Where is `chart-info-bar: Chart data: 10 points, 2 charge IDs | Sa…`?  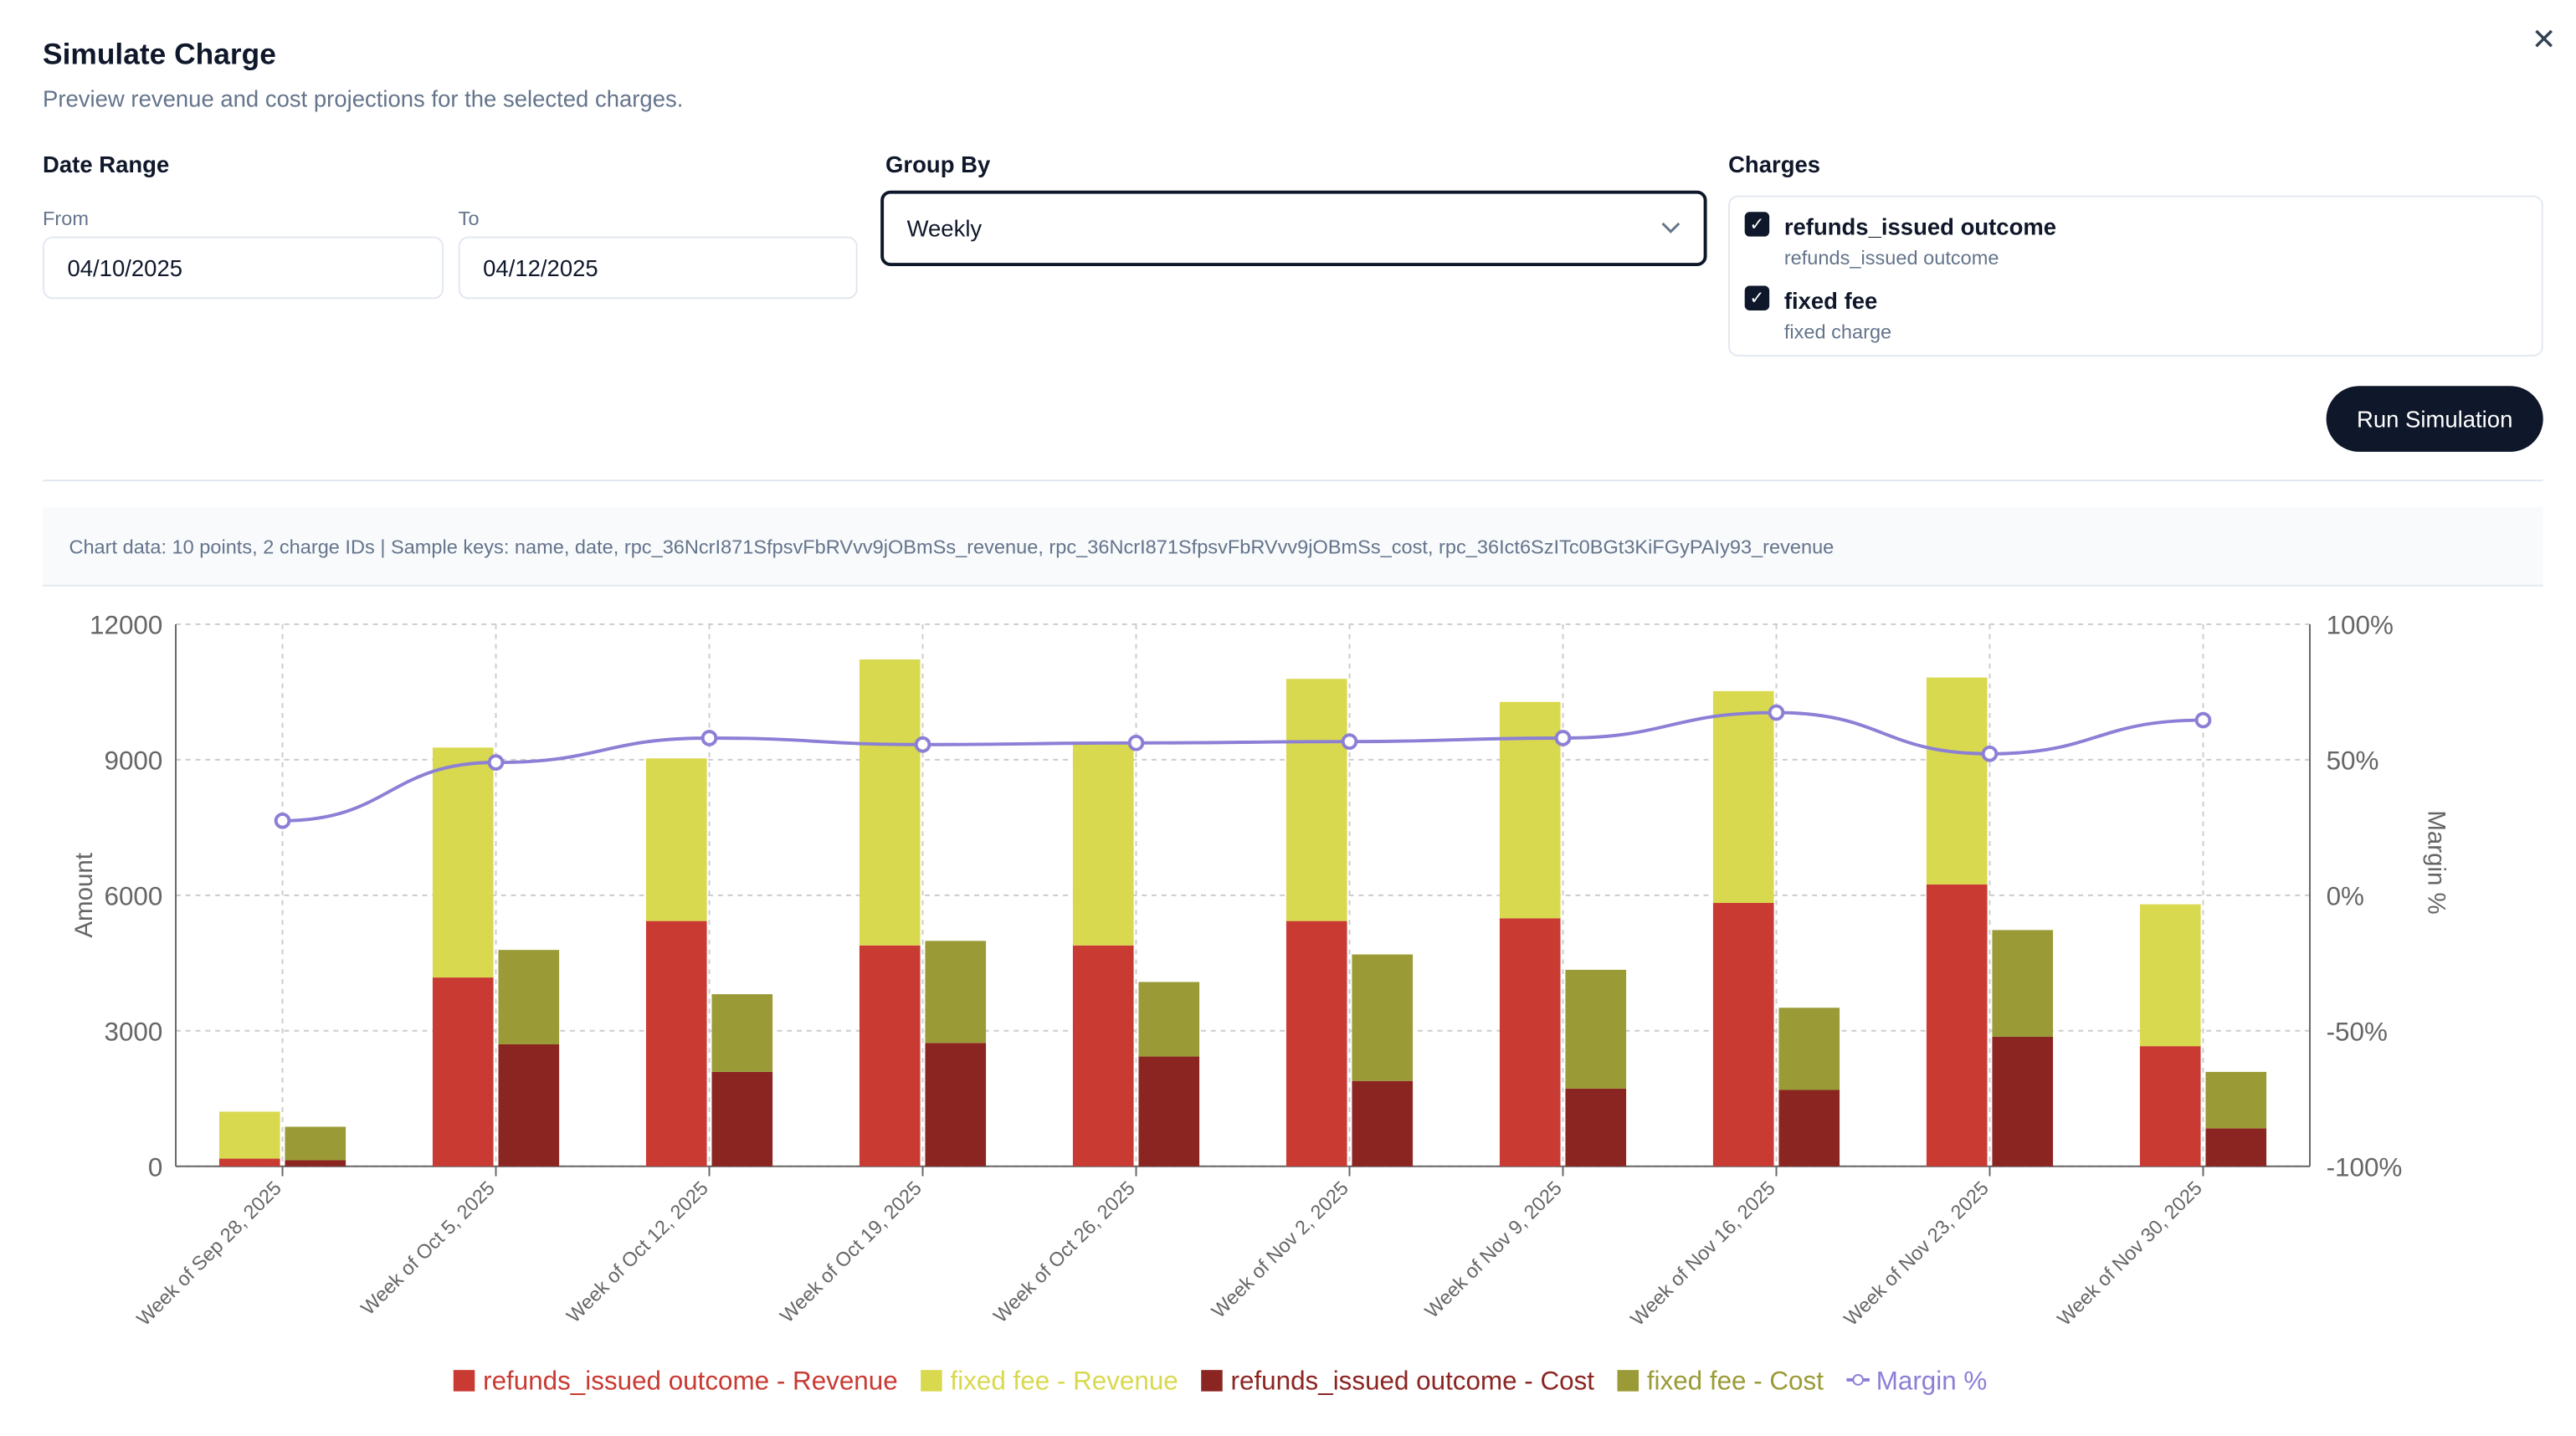
chart-info-bar: Chart data: 10 points, 2 charge IDs | Sa… is located at coordinates (1293, 547).